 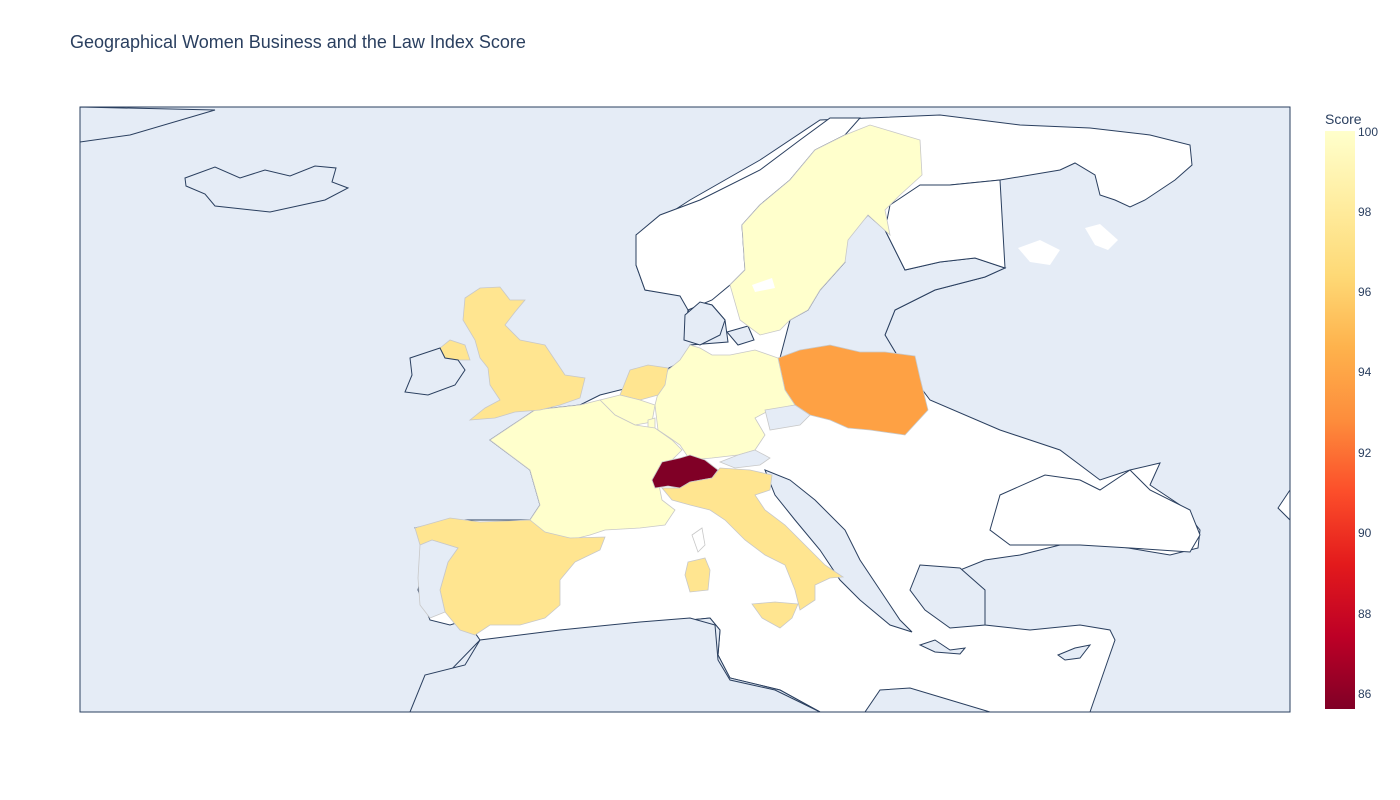 What do you see at coordinates (1365, 533) in the screenshot?
I see `colorbar-tick: 90` at bounding box center [1365, 533].